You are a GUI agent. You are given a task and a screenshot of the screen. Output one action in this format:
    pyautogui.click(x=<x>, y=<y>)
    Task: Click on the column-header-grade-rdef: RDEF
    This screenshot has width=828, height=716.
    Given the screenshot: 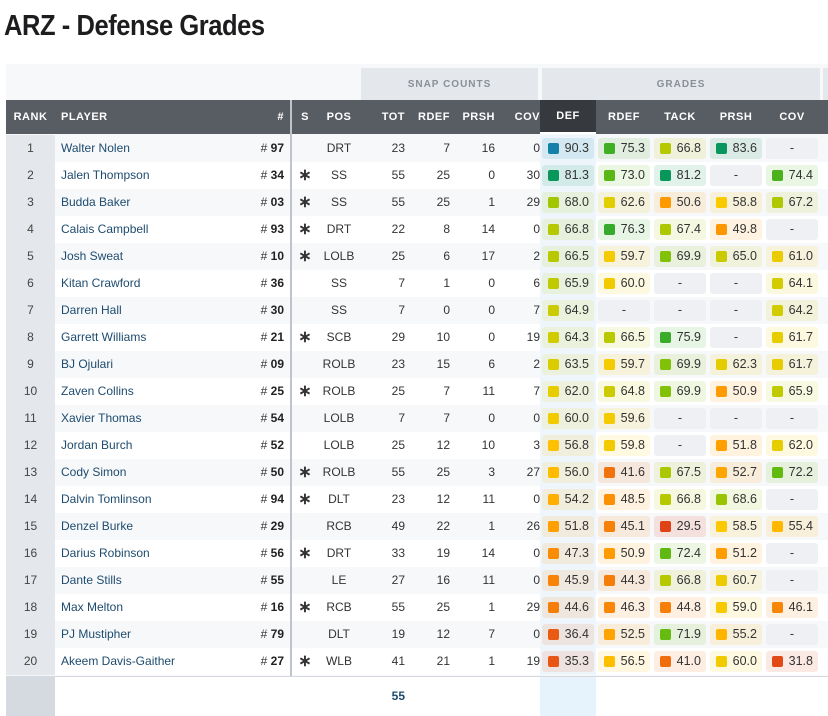 What is the action you would take?
    pyautogui.click(x=624, y=117)
    